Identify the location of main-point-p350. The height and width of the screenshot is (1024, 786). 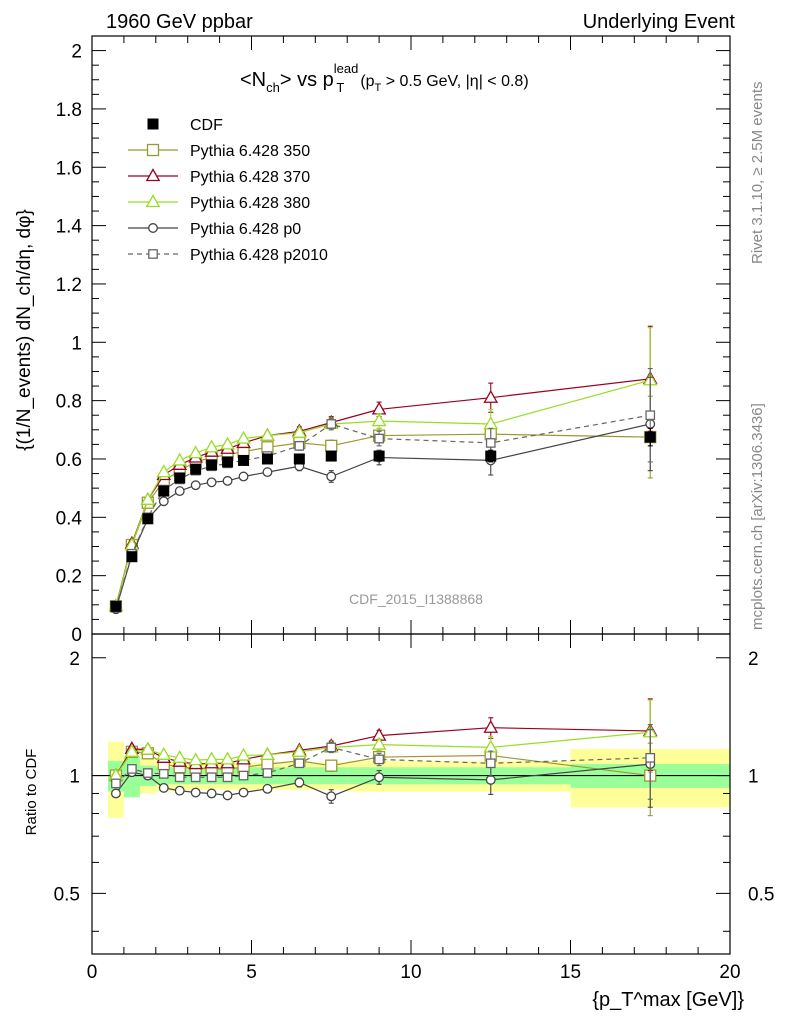
(331, 445).